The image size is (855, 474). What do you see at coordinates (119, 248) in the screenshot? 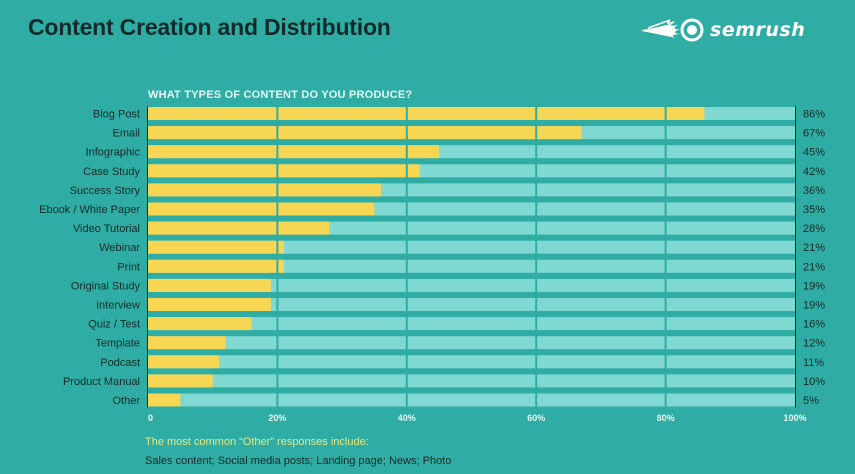
I see `category-label: Webinar` at bounding box center [119, 248].